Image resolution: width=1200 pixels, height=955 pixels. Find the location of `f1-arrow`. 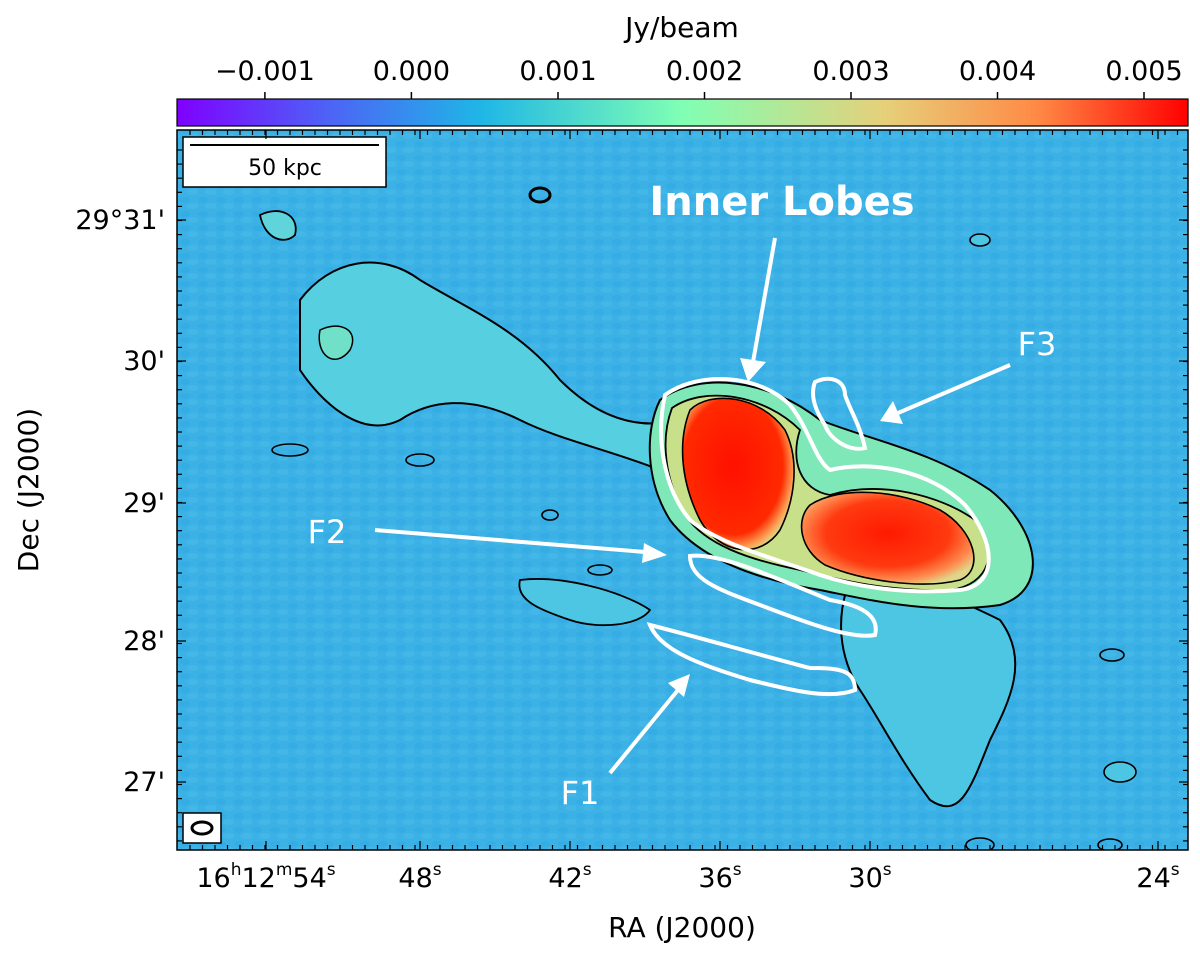

f1-arrow is located at coordinates (649, 724).